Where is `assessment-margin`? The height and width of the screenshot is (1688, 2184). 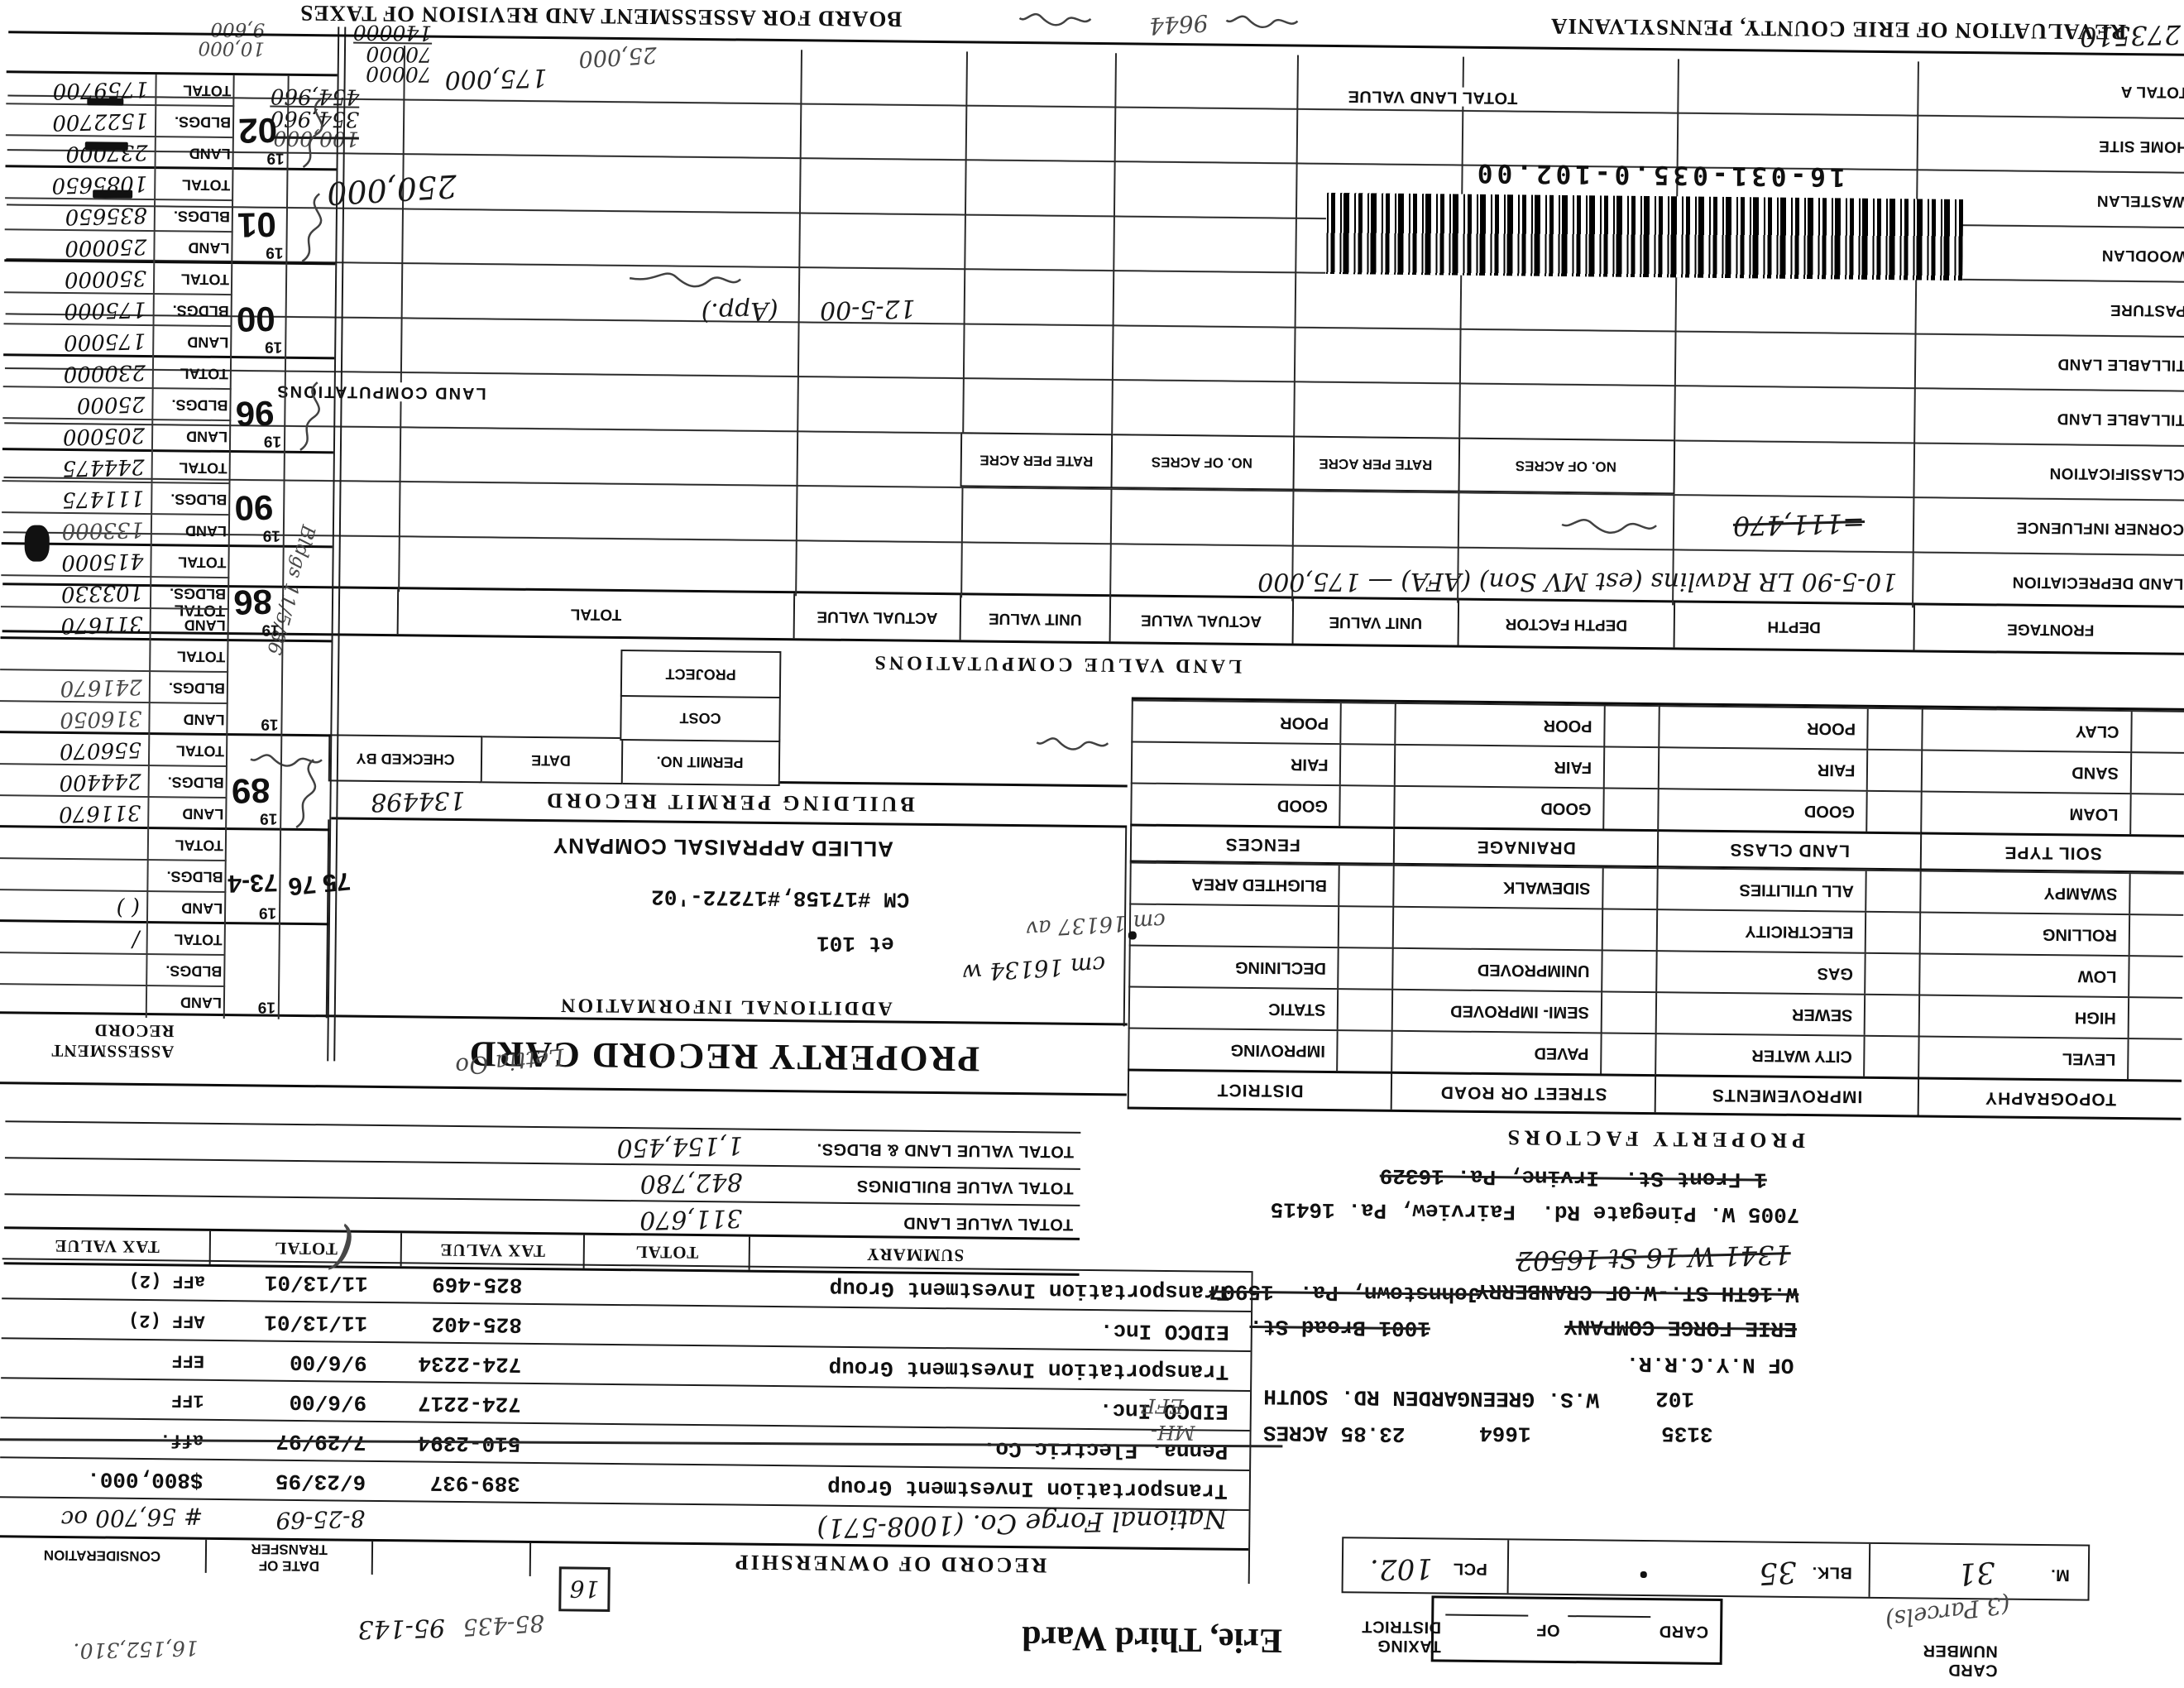 assessment-margin is located at coordinates (304, 972).